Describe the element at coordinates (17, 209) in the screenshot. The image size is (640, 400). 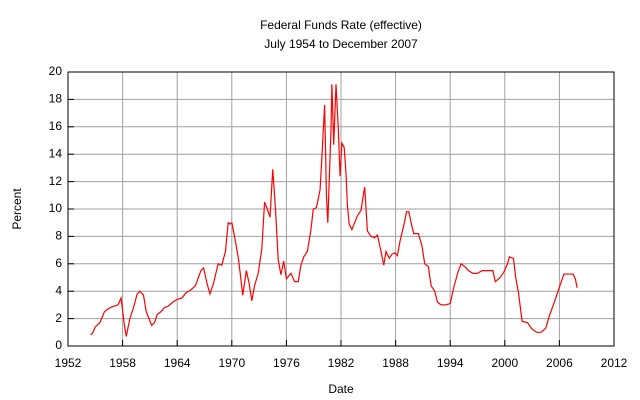
I see `y-axis-label: Percent` at that location.